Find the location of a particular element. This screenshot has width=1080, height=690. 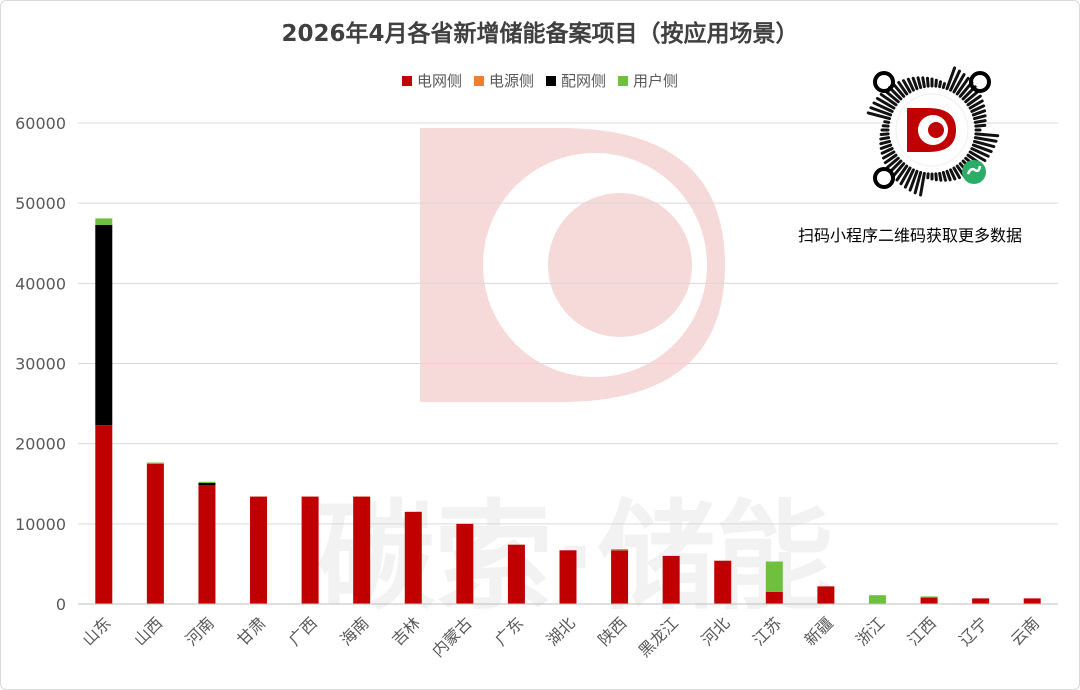

y-tick-label: 10000 is located at coordinates (40, 524).